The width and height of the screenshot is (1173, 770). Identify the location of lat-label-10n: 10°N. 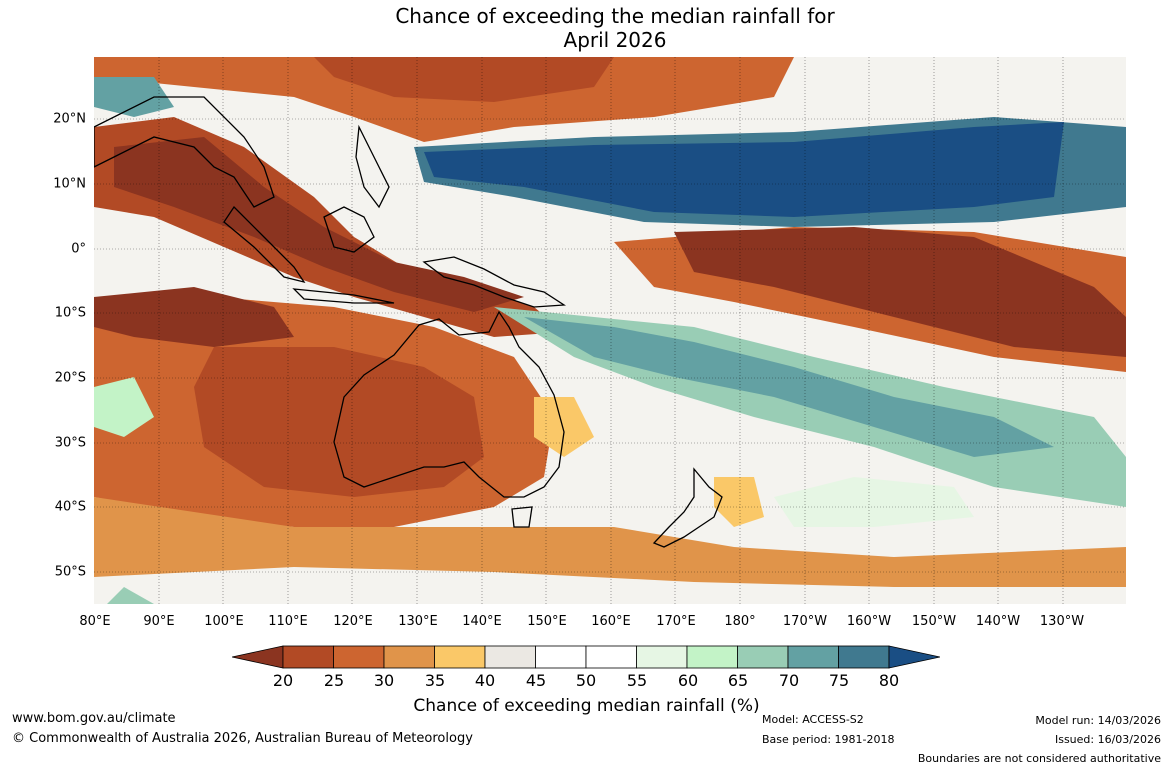
(69, 184).